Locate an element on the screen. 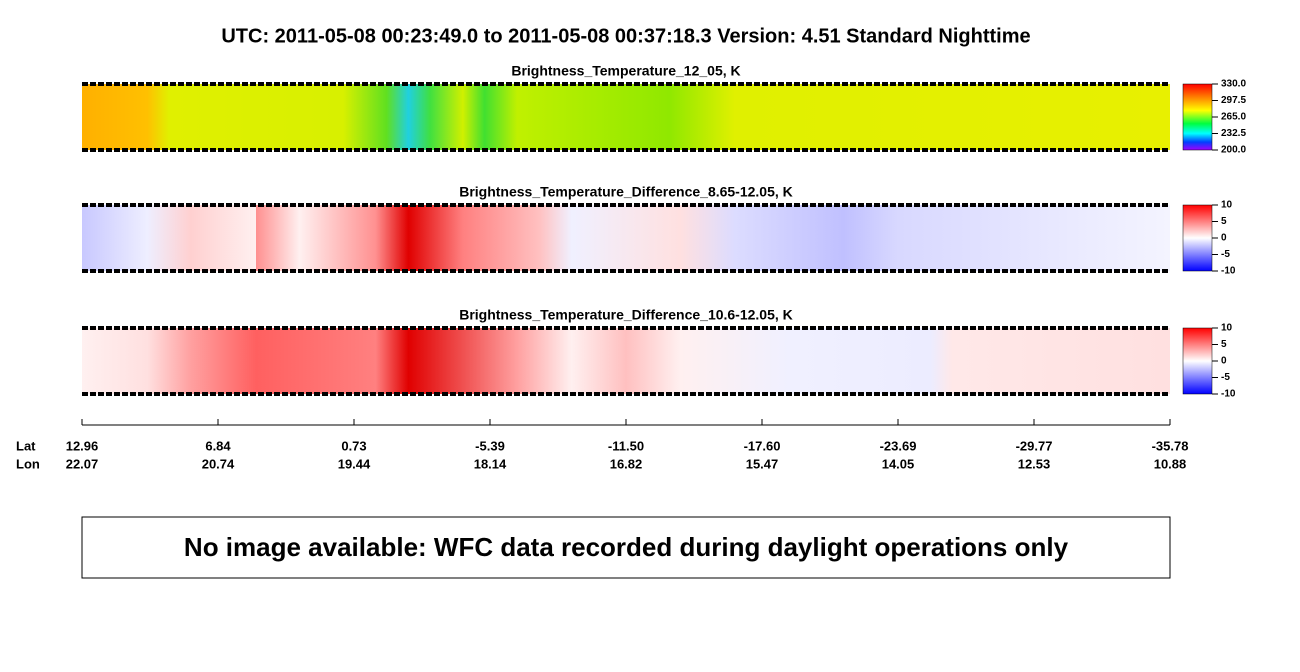  lat-value: -17.60 is located at coordinates (762, 445).